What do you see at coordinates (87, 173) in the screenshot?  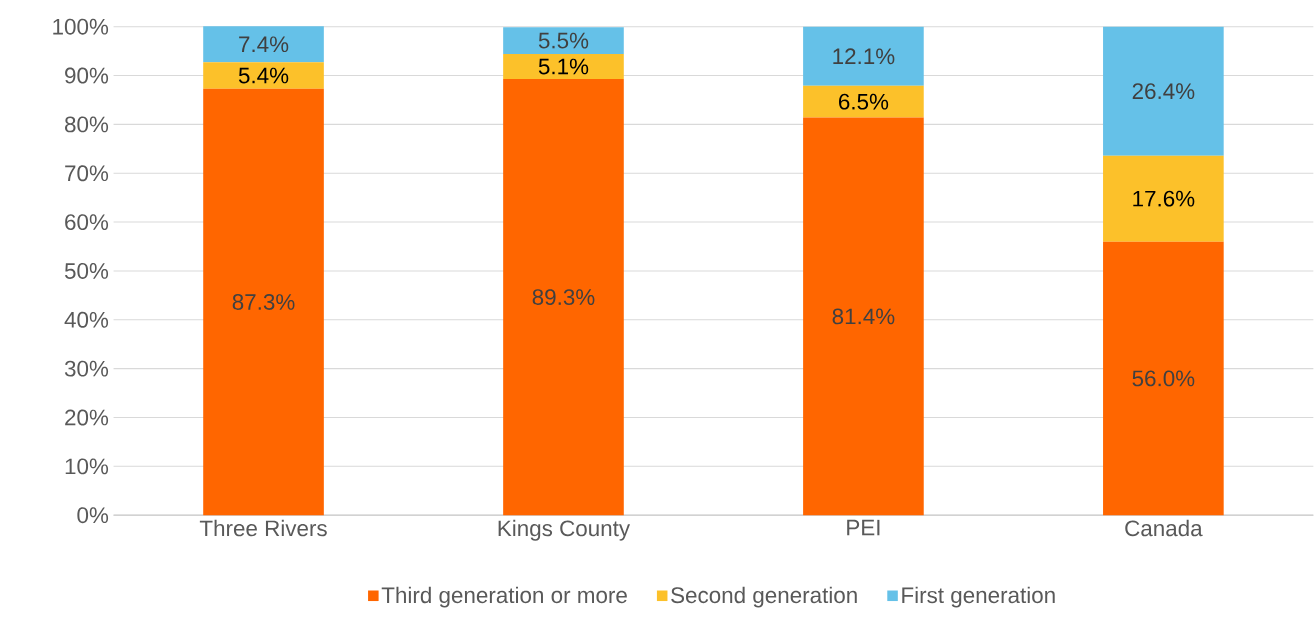 I see `y-tick-label: 70%` at bounding box center [87, 173].